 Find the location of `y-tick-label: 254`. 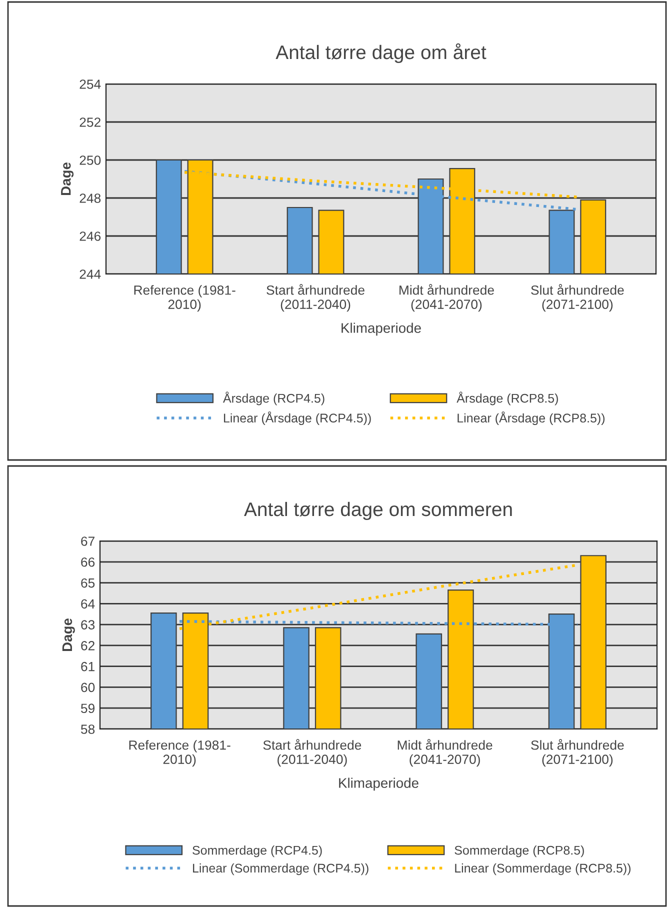

y-tick-label: 254 is located at coordinates (90, 84).